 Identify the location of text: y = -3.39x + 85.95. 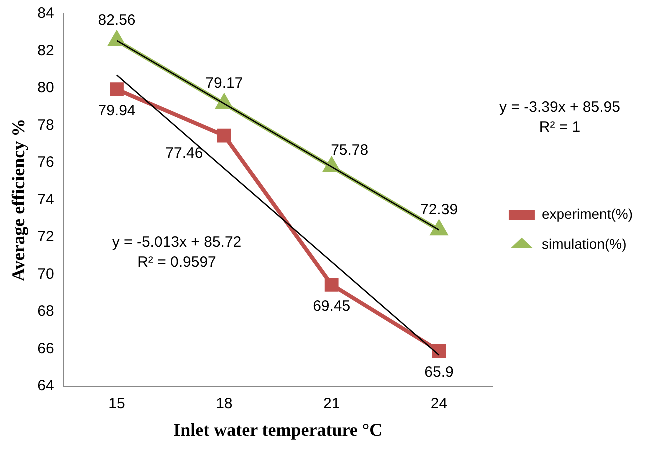
(560, 107).